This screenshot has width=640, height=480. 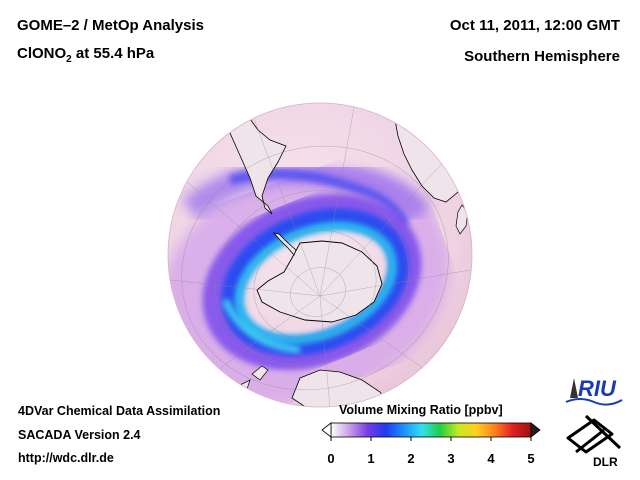 I want to click on title-species: ClONO2 at 55.4 hPa, so click(x=85, y=55).